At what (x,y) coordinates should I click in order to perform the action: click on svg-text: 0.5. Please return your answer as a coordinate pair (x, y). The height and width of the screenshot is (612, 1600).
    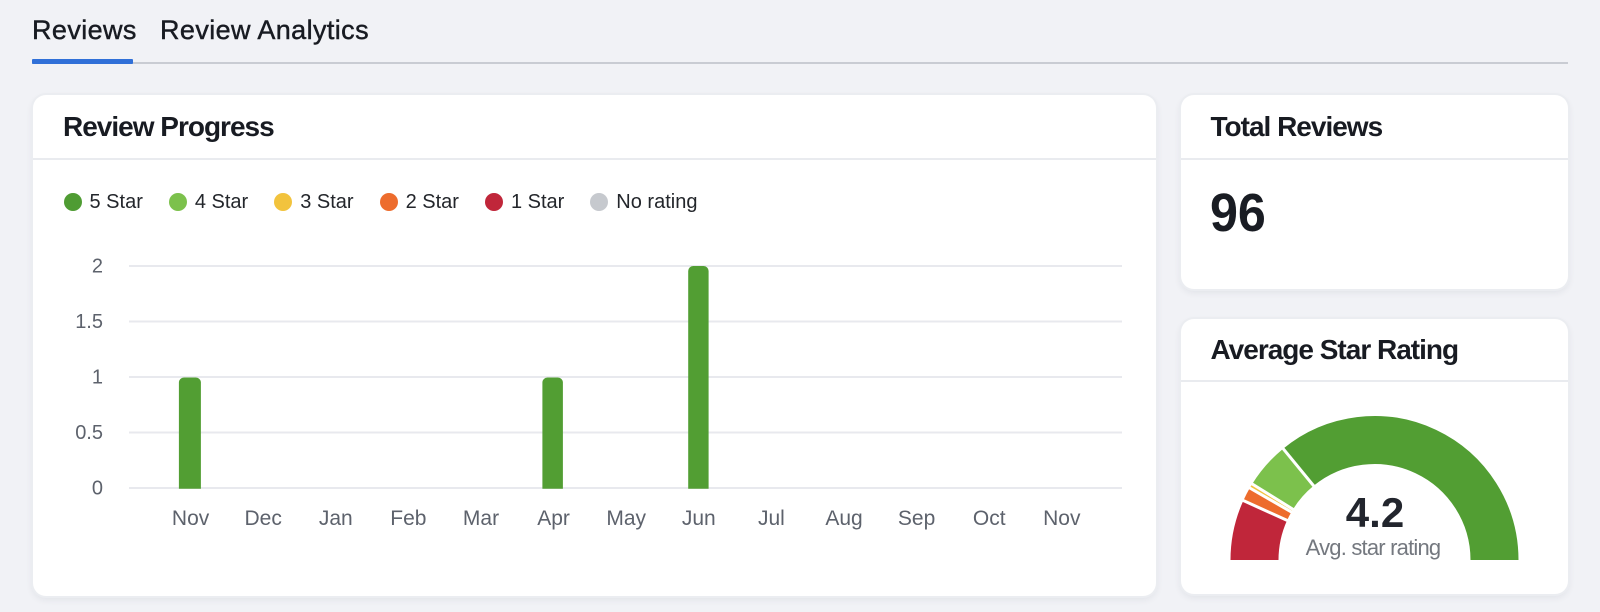
    Looking at the image, I should click on (89, 433).